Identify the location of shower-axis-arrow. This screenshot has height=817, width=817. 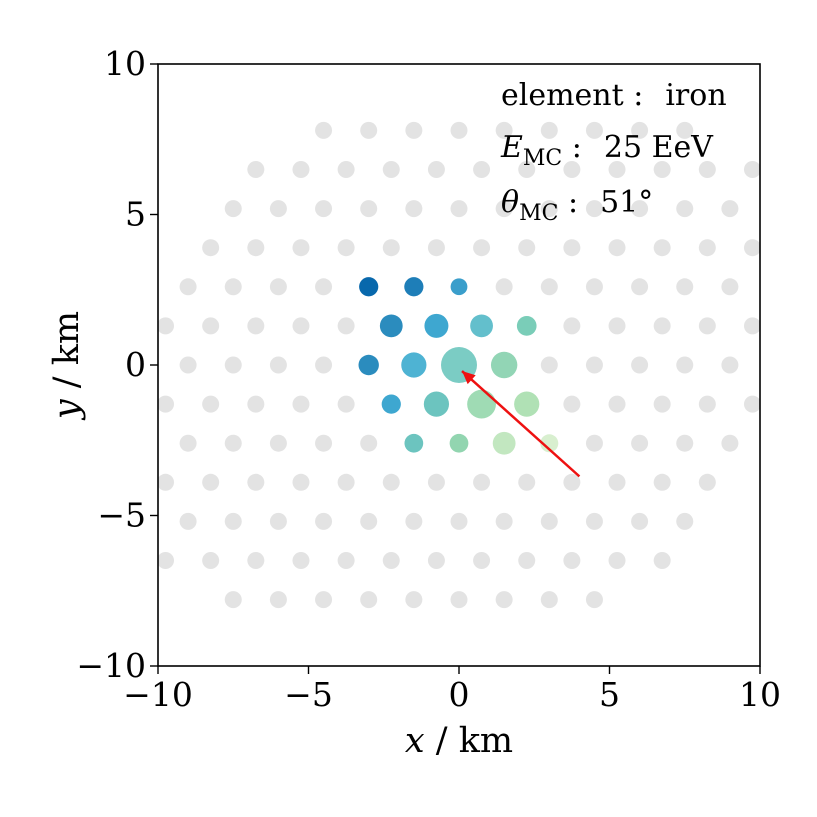
(521, 424).